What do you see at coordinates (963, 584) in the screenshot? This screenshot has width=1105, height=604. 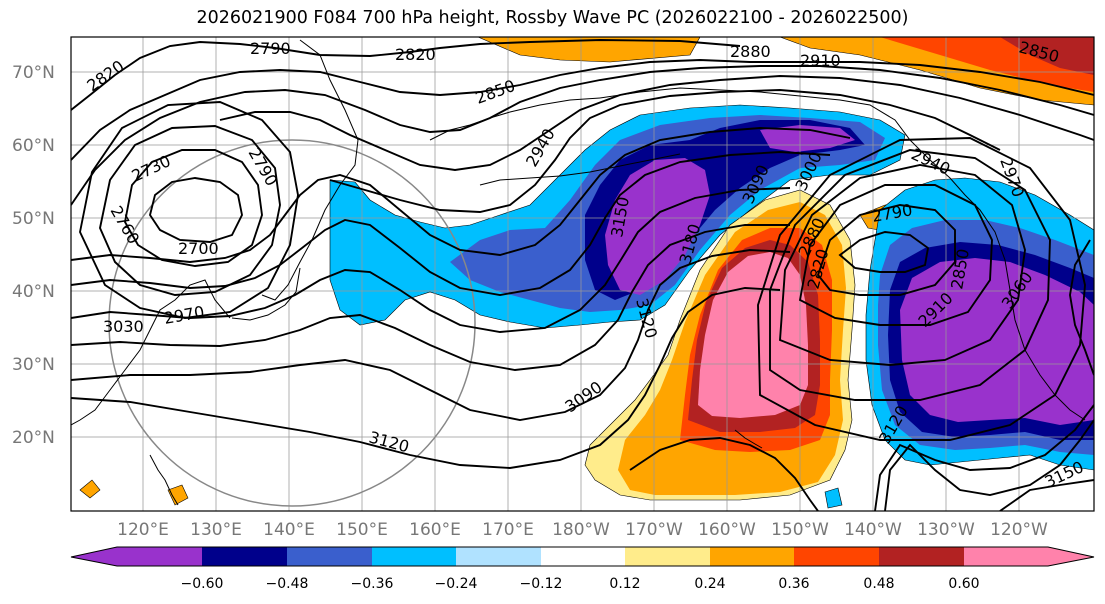 I see `colorbar-tick-label-9: 0.60` at bounding box center [963, 584].